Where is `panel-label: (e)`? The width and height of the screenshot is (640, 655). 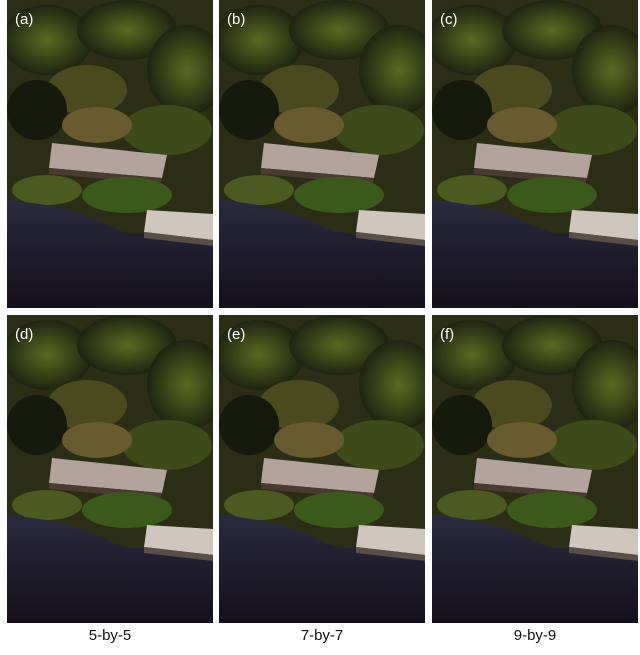
panel-label: (e) is located at coordinates (236, 334).